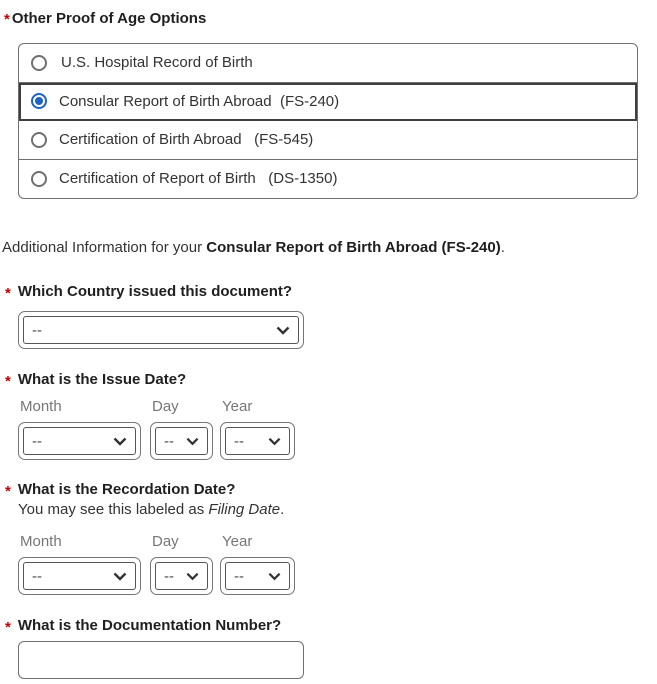  I want to click on section-title-text: Other Proof of Age Options, so click(109, 18).